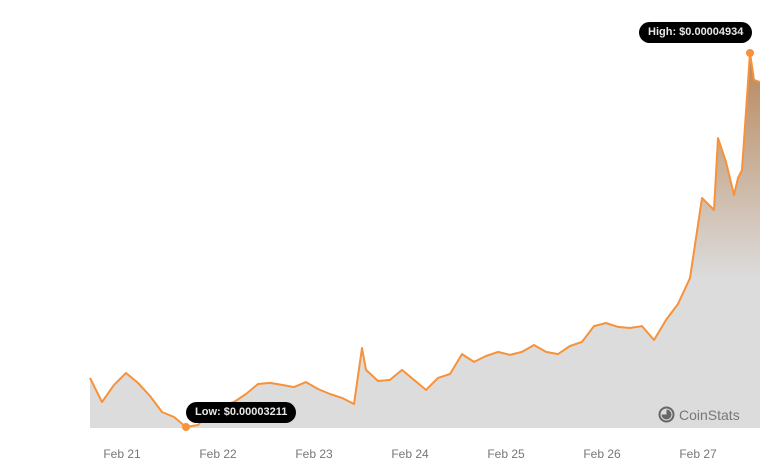 This screenshot has height=472, width=760. I want to click on low-point-marker, so click(186, 427).